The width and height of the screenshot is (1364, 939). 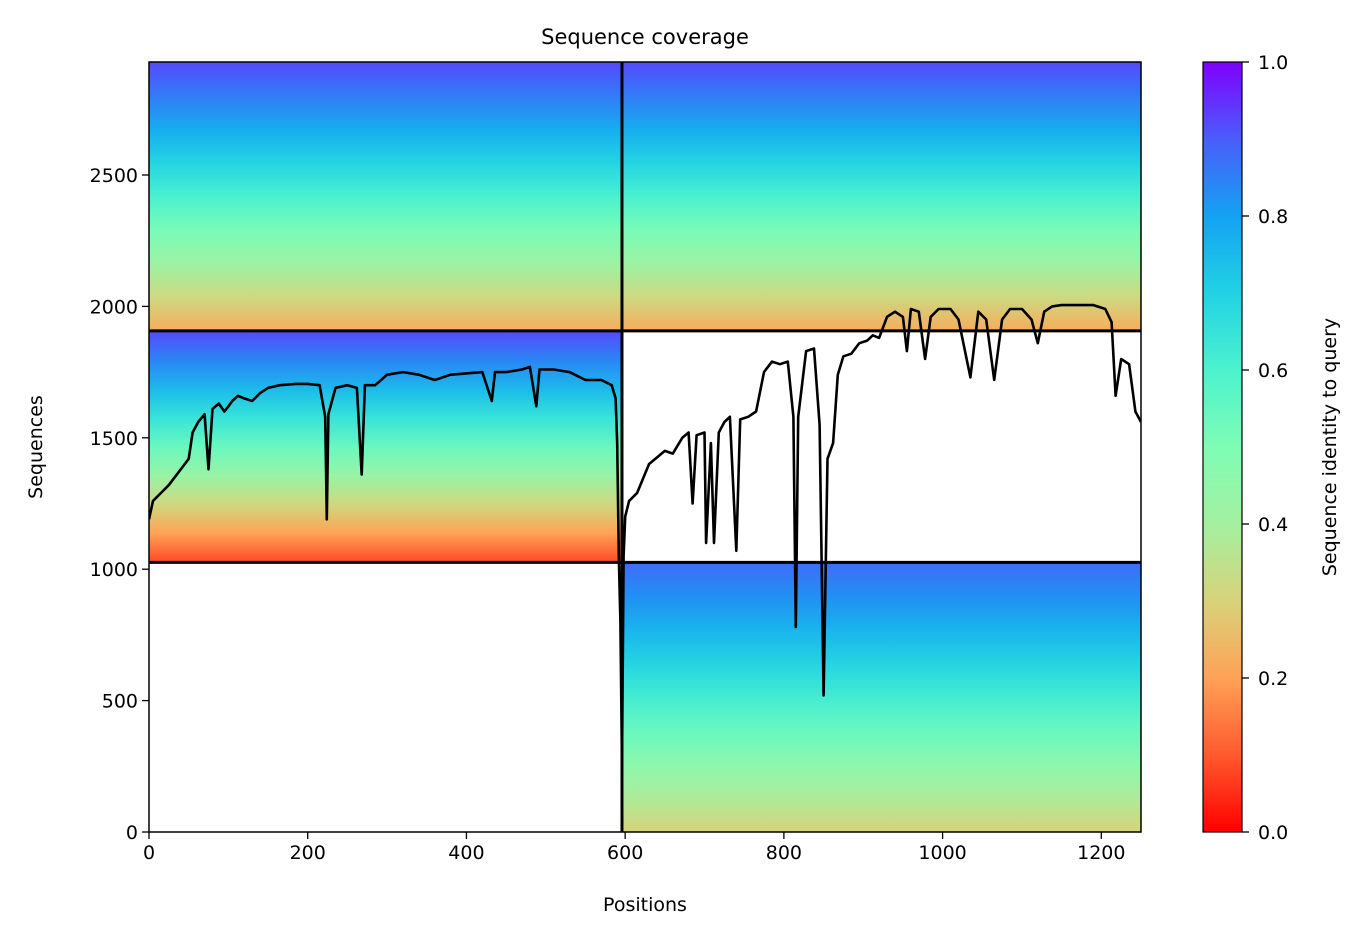 I want to click on x-tick-label: 200, so click(x=308, y=853).